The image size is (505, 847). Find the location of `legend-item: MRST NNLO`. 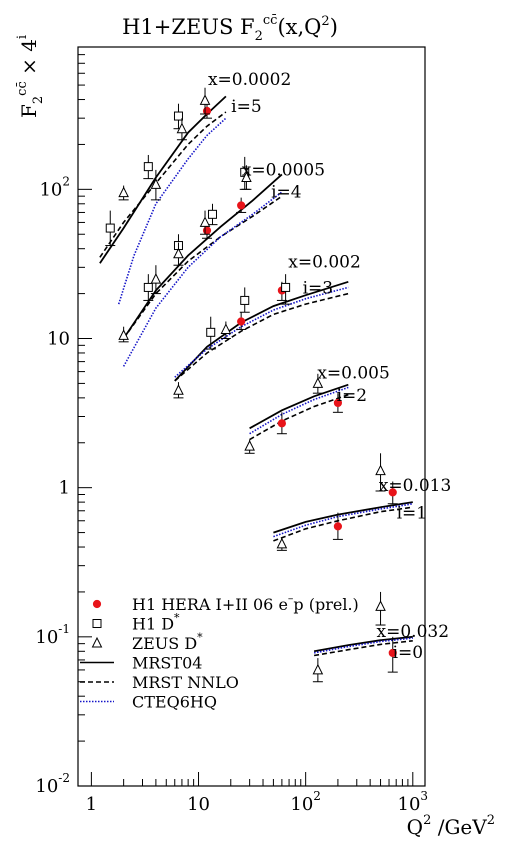

legend-item: MRST NNLO is located at coordinates (159, 682).